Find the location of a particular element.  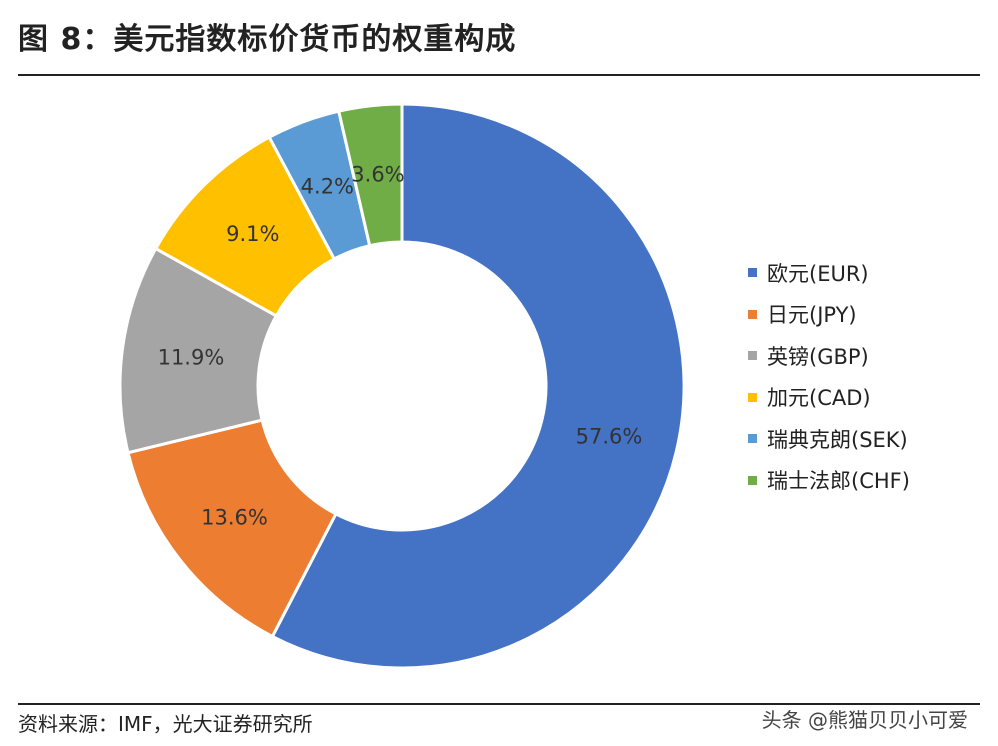

legend-label-2: 英镑(GBP) is located at coordinates (818, 356).